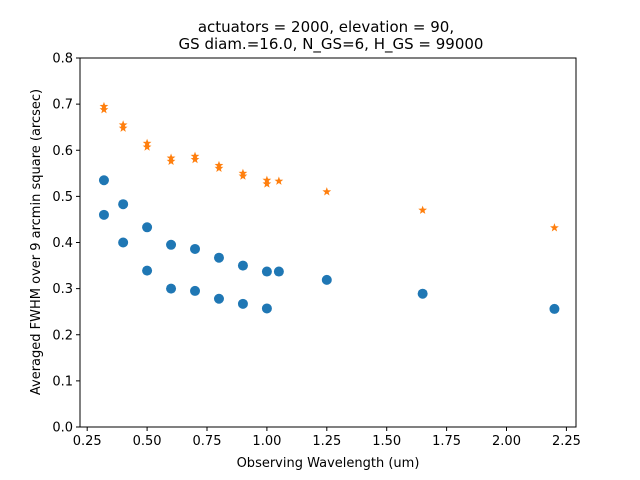 The image size is (640, 480). Describe the element at coordinates (62, 59) in the screenshot. I see `y-tick-label: 0.8` at that location.